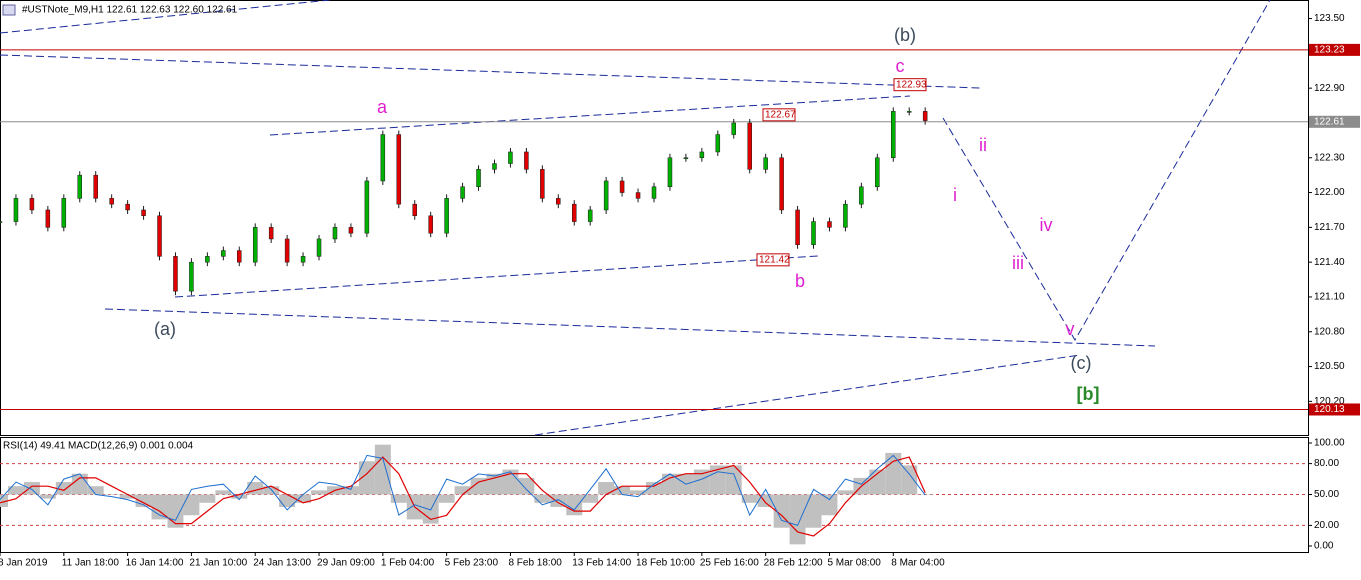 The width and height of the screenshot is (1361, 580). Describe the element at coordinates (282, 563) in the screenshot. I see `x-tick-label: 24 Jan 13:00` at that location.